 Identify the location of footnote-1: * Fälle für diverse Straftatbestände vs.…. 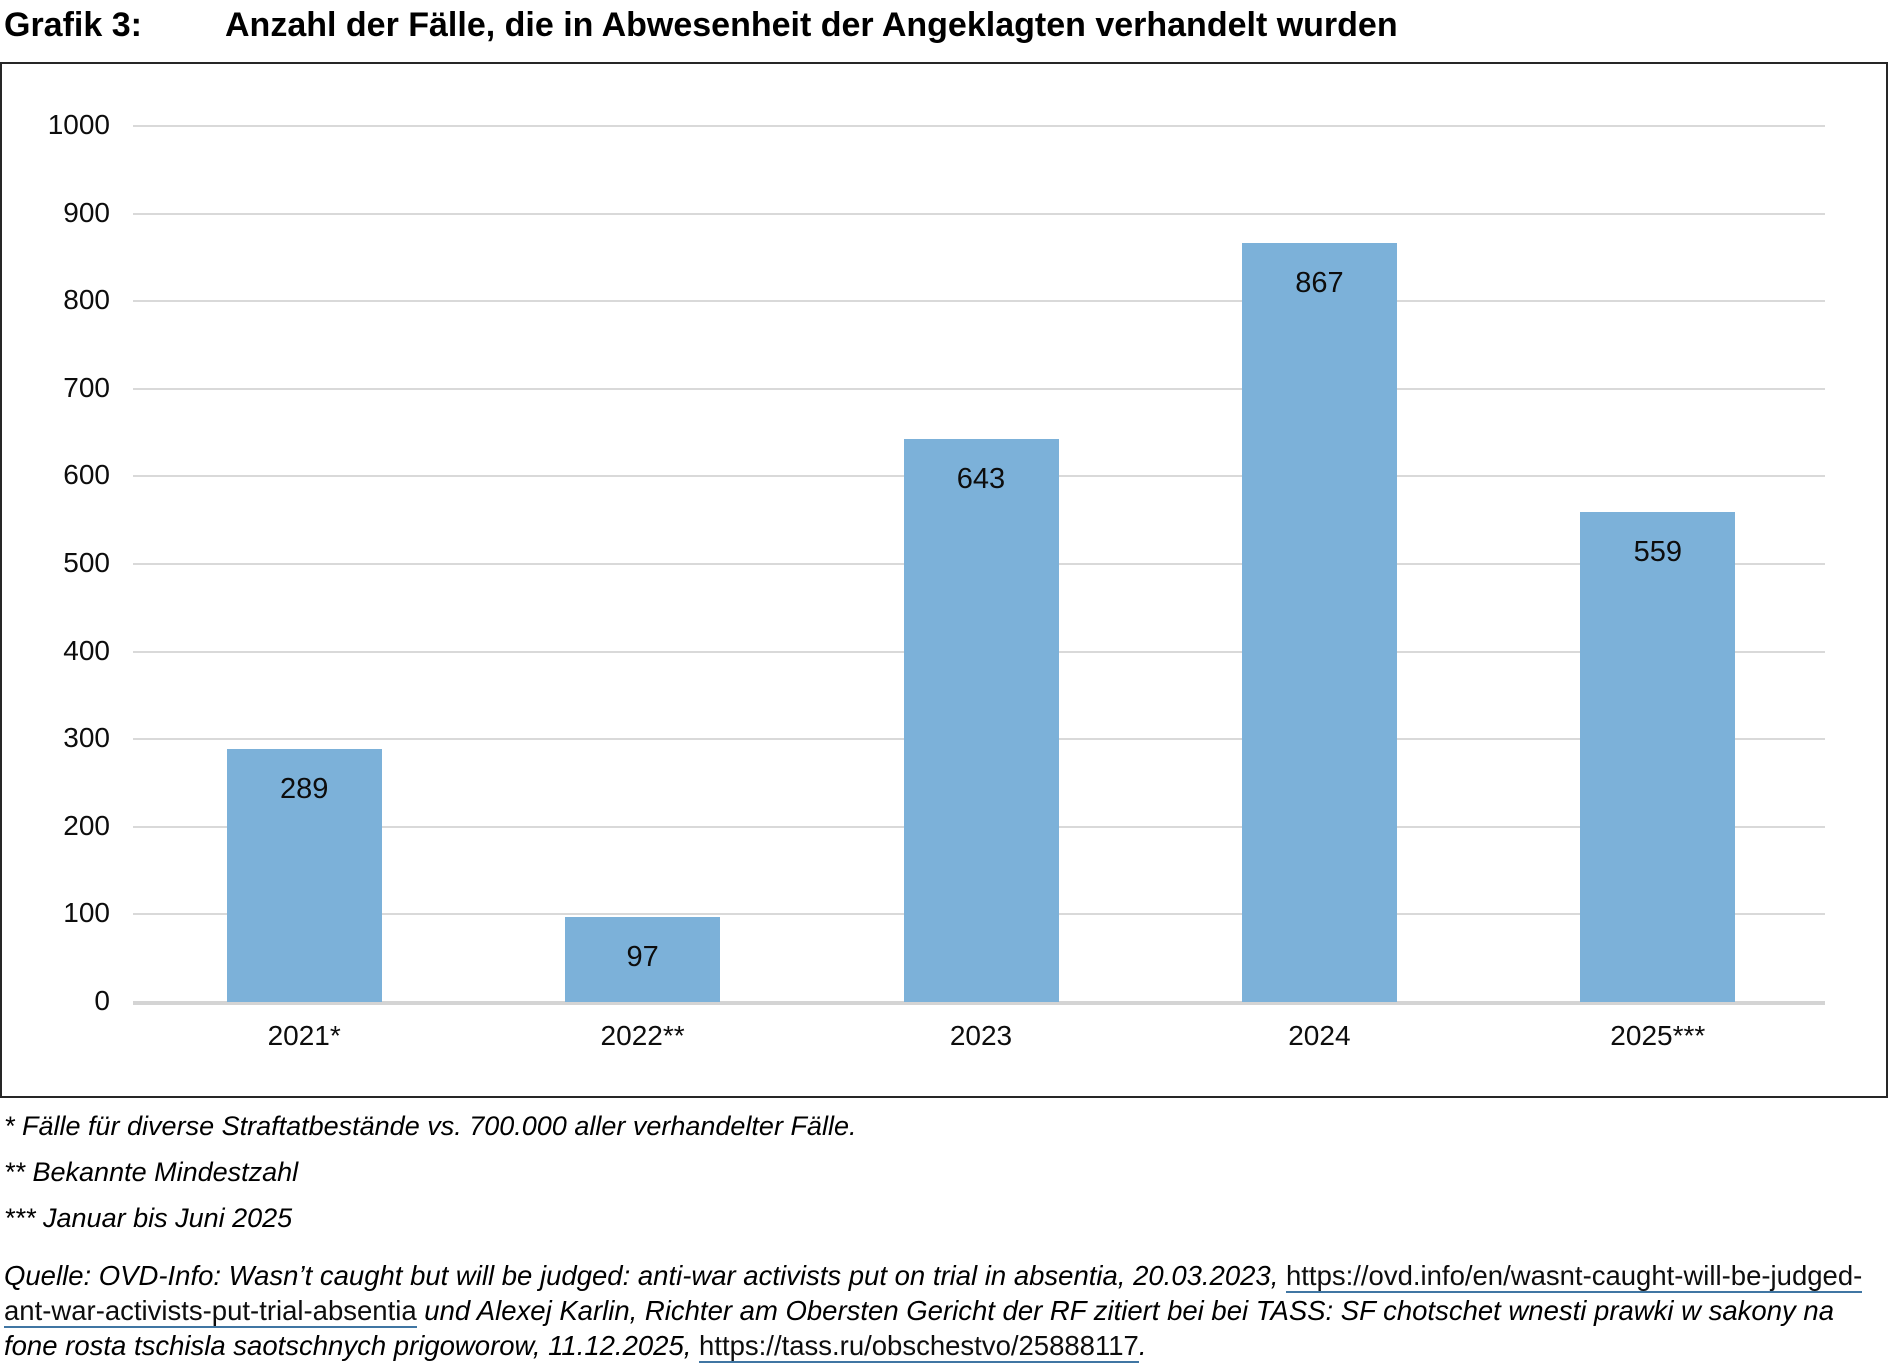
(430, 1126).